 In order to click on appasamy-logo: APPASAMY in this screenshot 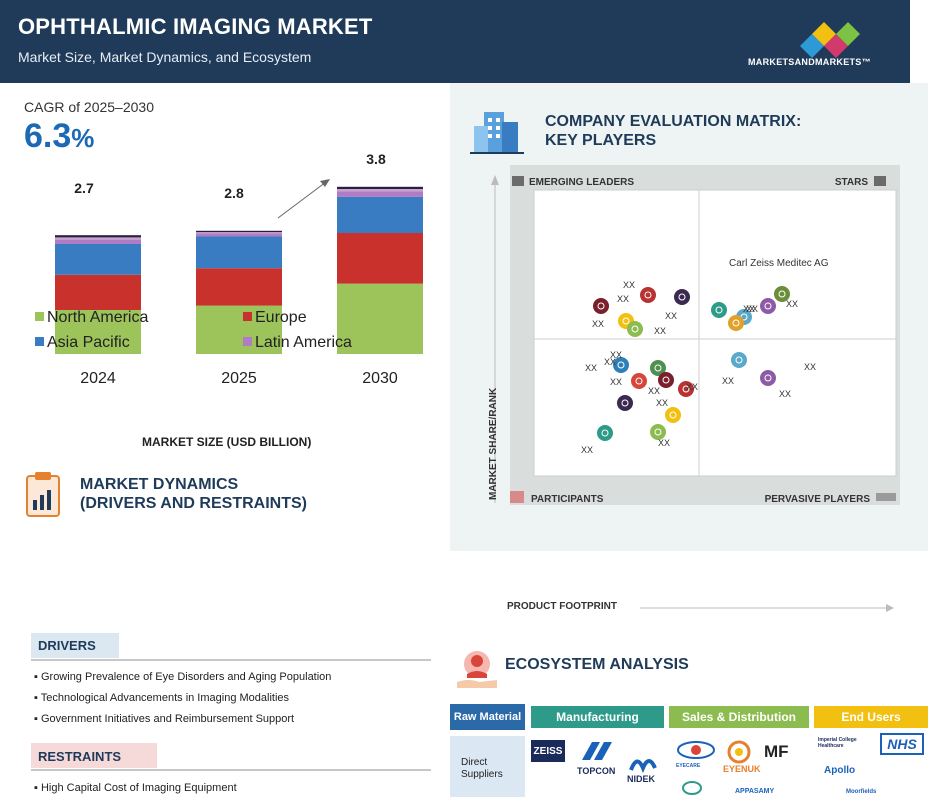, I will do `click(755, 791)`.